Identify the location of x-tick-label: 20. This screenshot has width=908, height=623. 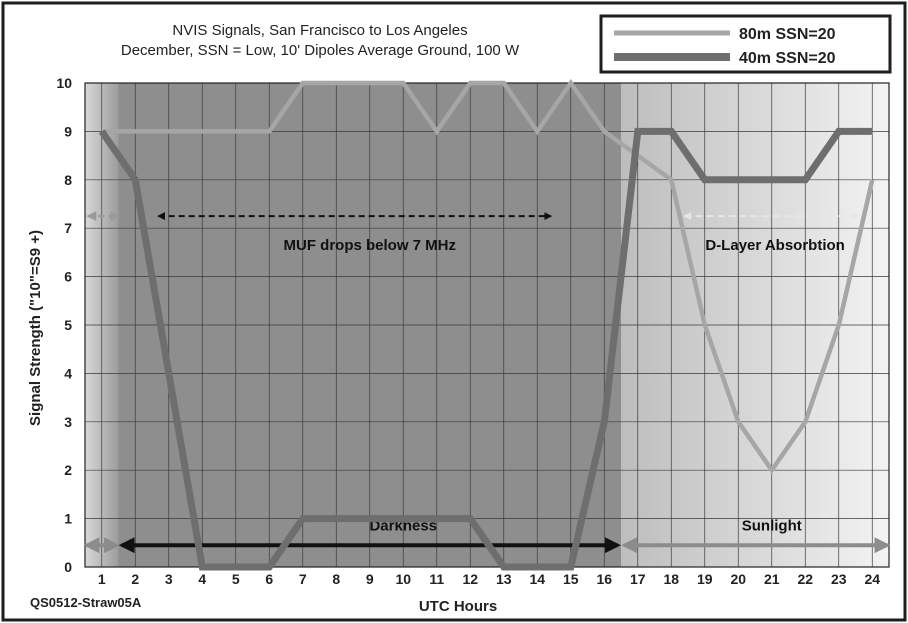
(738, 579).